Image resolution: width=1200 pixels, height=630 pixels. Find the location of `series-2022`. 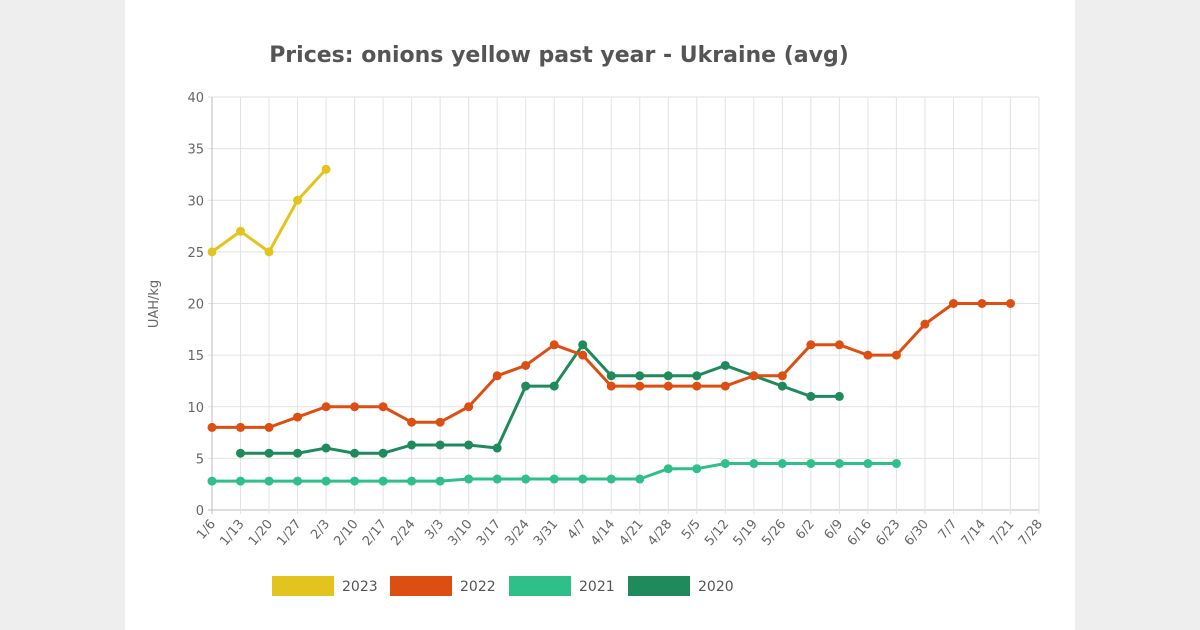

series-2022 is located at coordinates (611, 365).